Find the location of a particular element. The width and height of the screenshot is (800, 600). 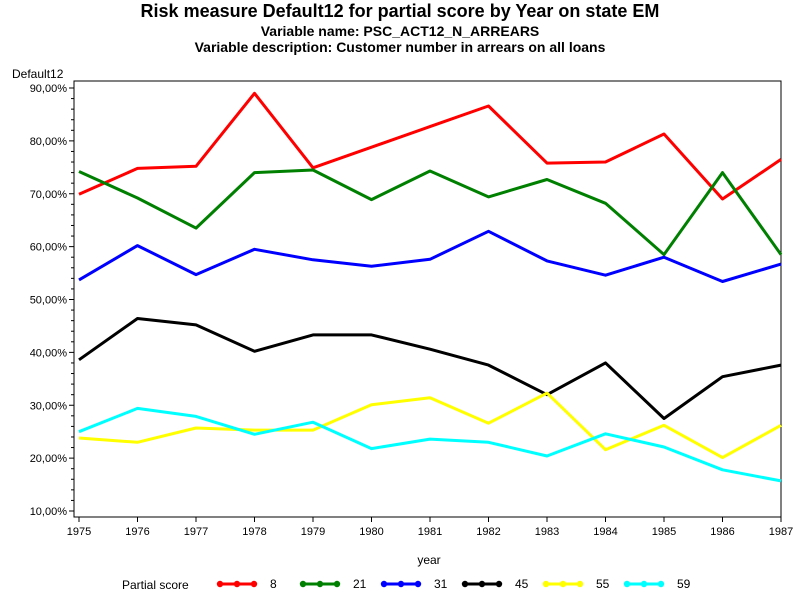

y-tick-label: 20,00% is located at coordinates (49, 459).